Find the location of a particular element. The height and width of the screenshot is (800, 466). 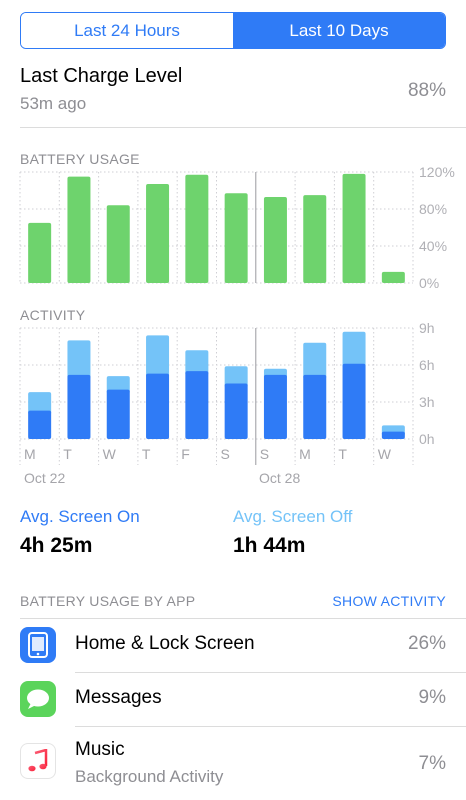

date-label: Oct 28 is located at coordinates (279, 478).